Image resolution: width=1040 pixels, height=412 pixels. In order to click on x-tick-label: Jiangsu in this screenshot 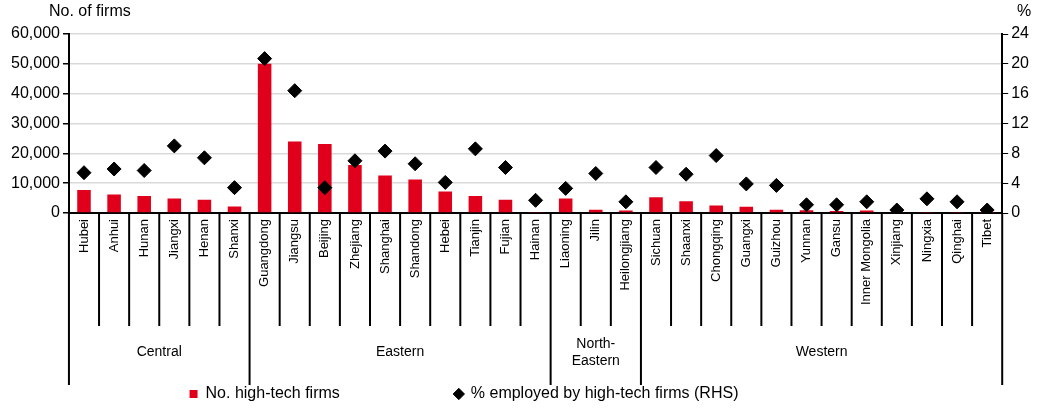, I will do `click(294, 241)`.